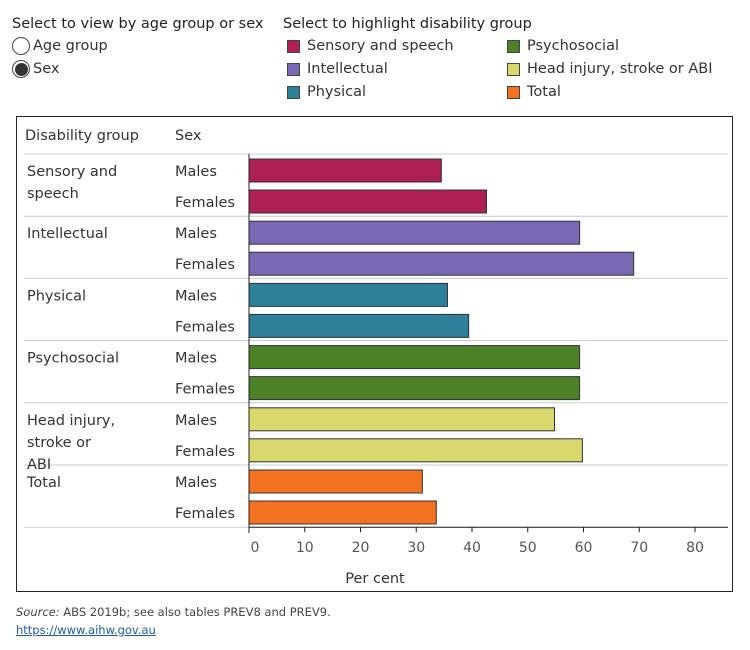  What do you see at coordinates (347, 69) in the screenshot?
I see `legend-label: Intellectual` at bounding box center [347, 69].